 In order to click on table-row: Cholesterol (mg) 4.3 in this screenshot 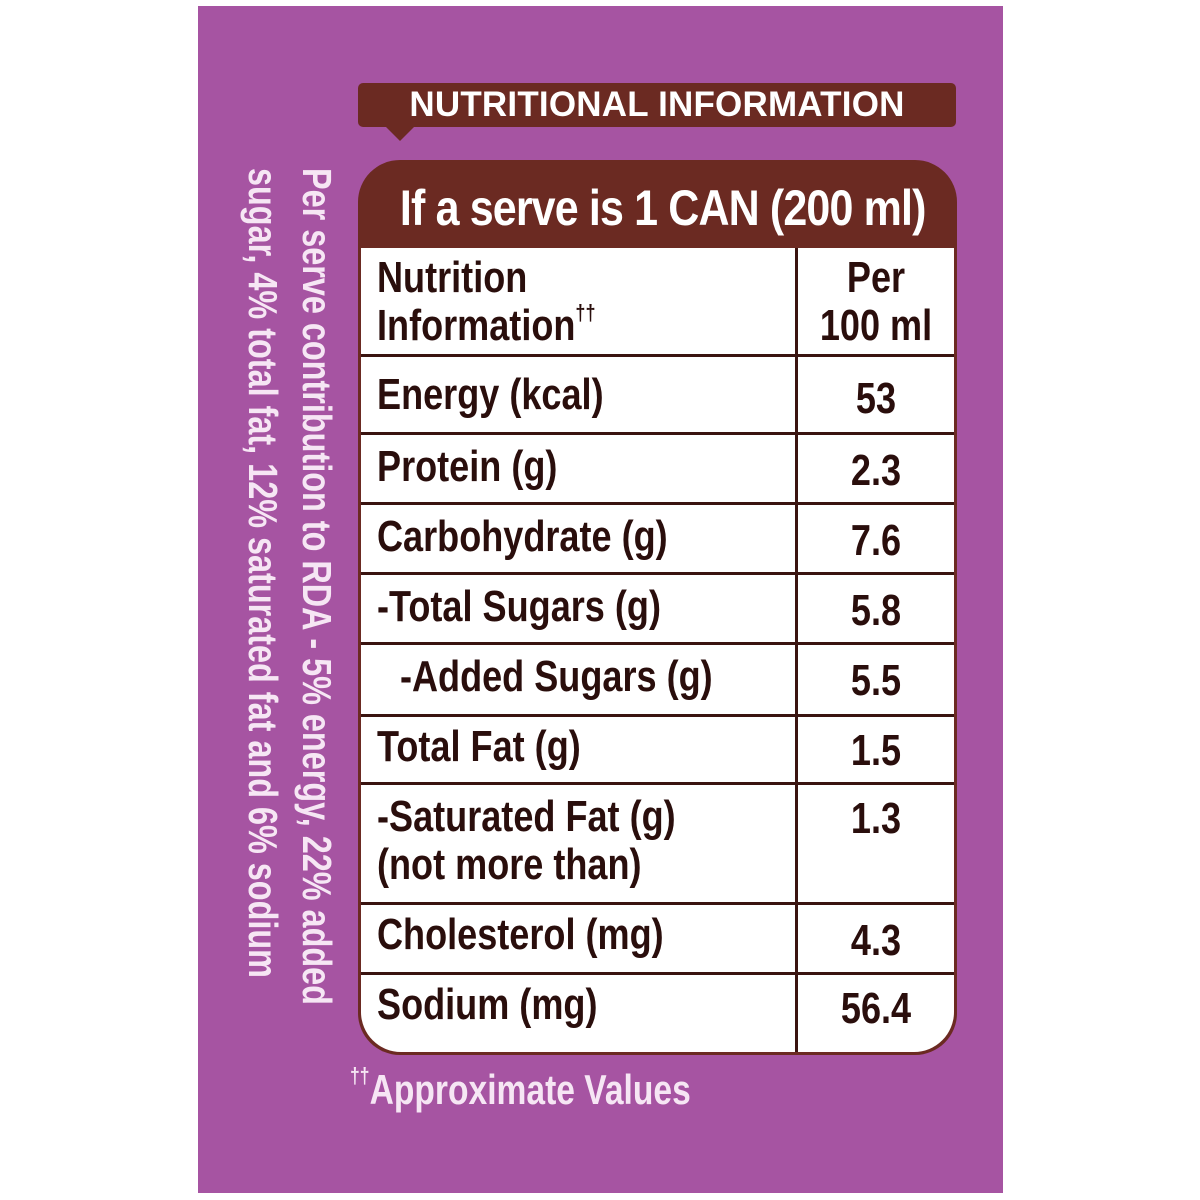, I will do `click(657, 940)`.